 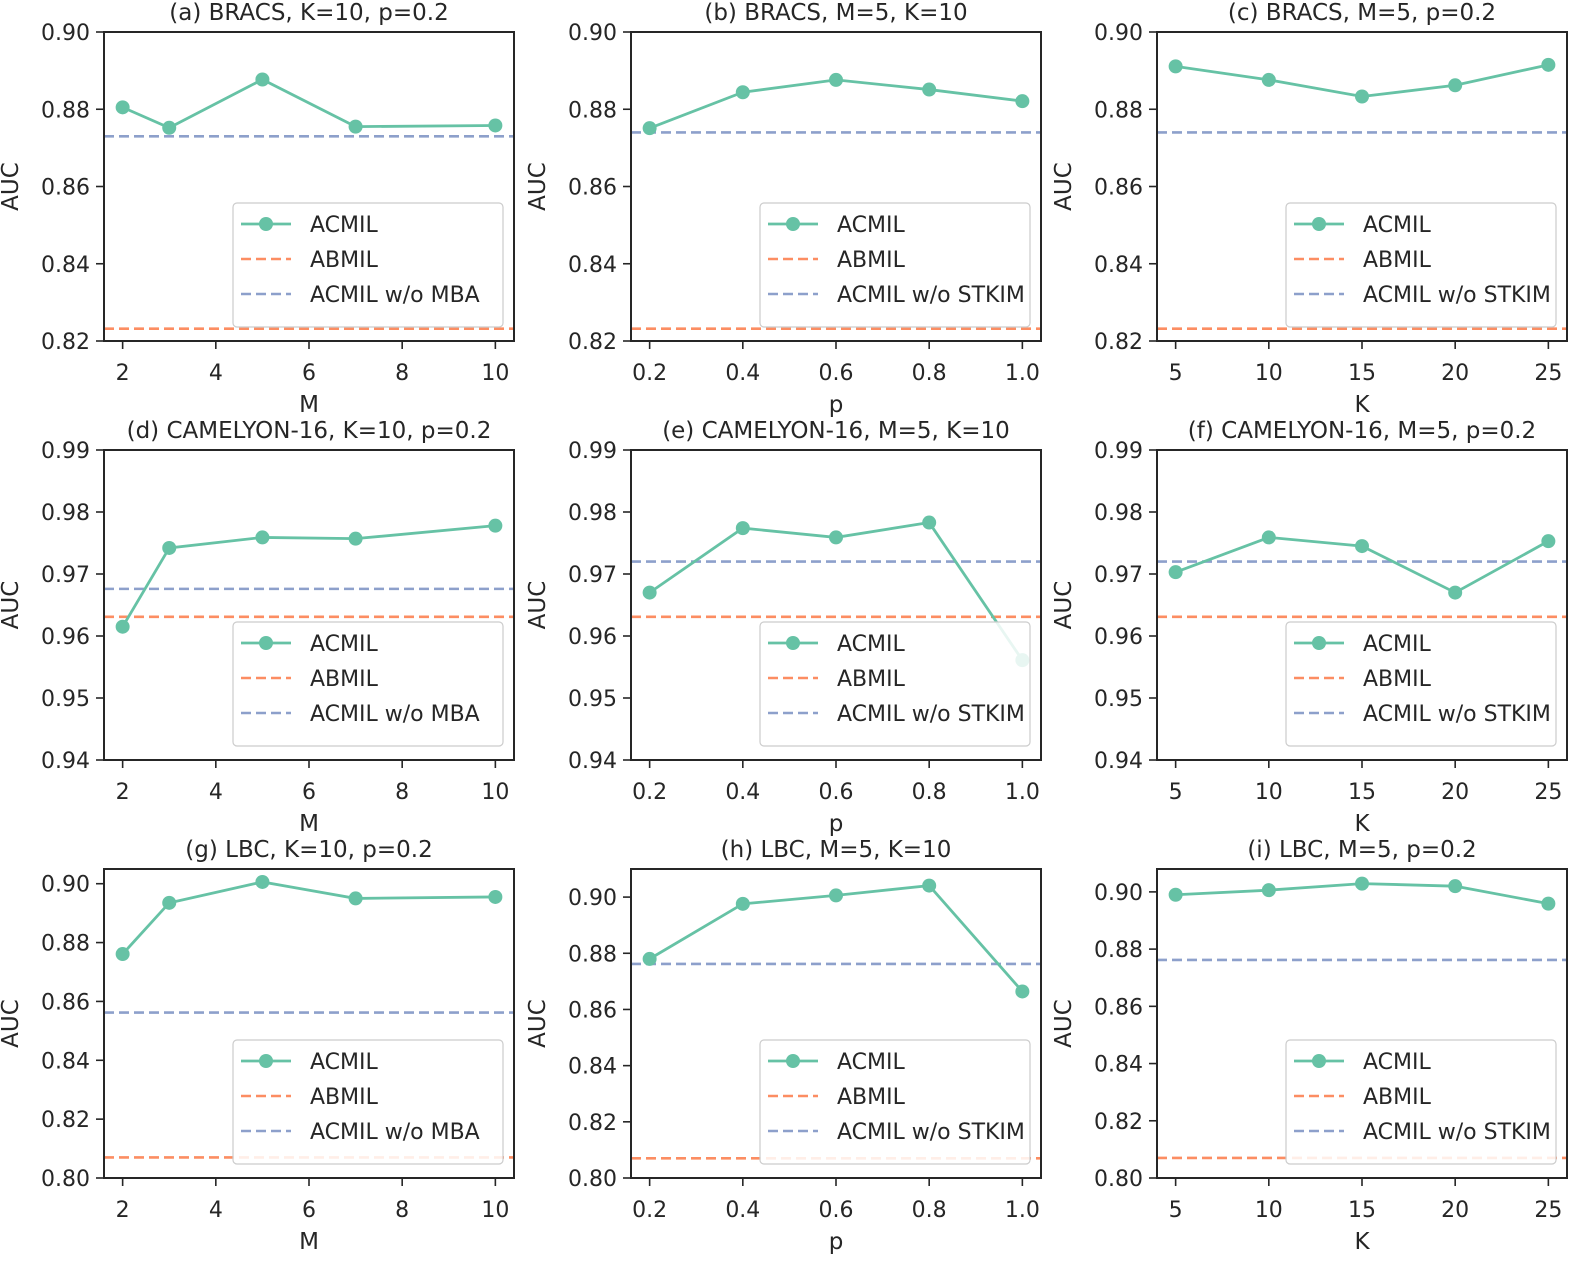 What do you see at coordinates (1118, 33) in the screenshot?
I see `y-tick-label: 0.90` at bounding box center [1118, 33].